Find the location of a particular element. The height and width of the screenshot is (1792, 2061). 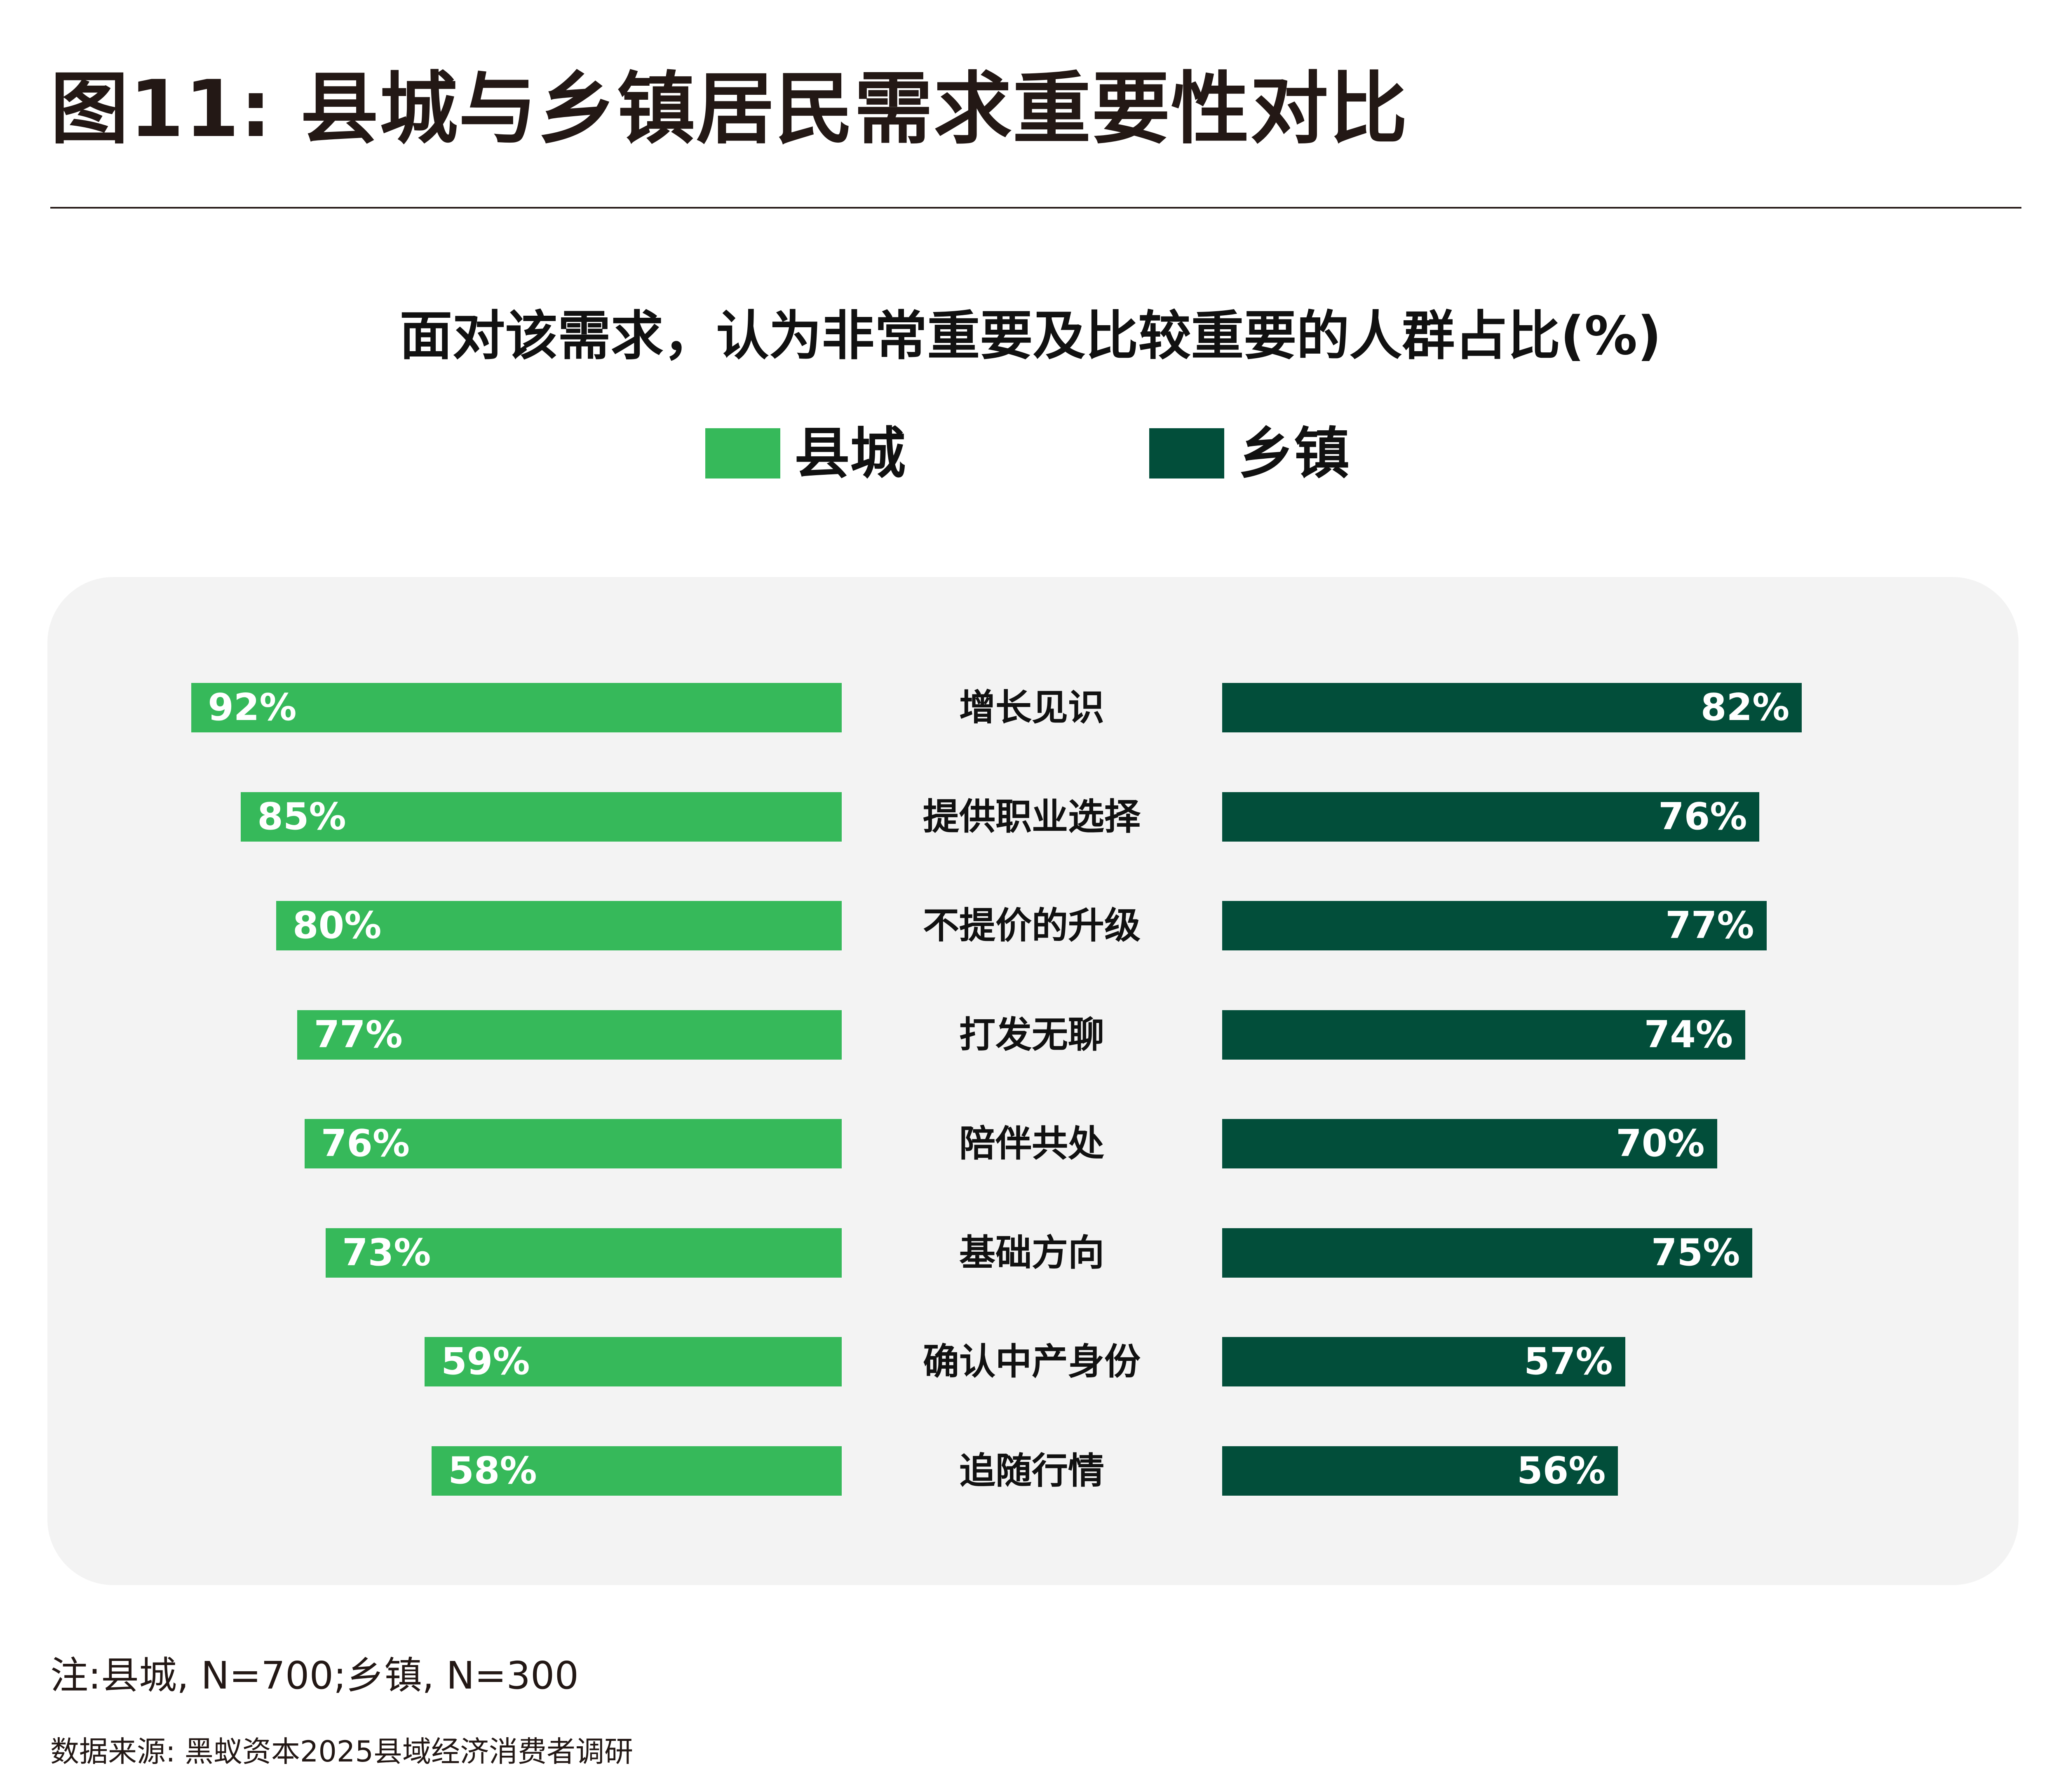

category-label: 追随行情 is located at coordinates (1031, 1470).